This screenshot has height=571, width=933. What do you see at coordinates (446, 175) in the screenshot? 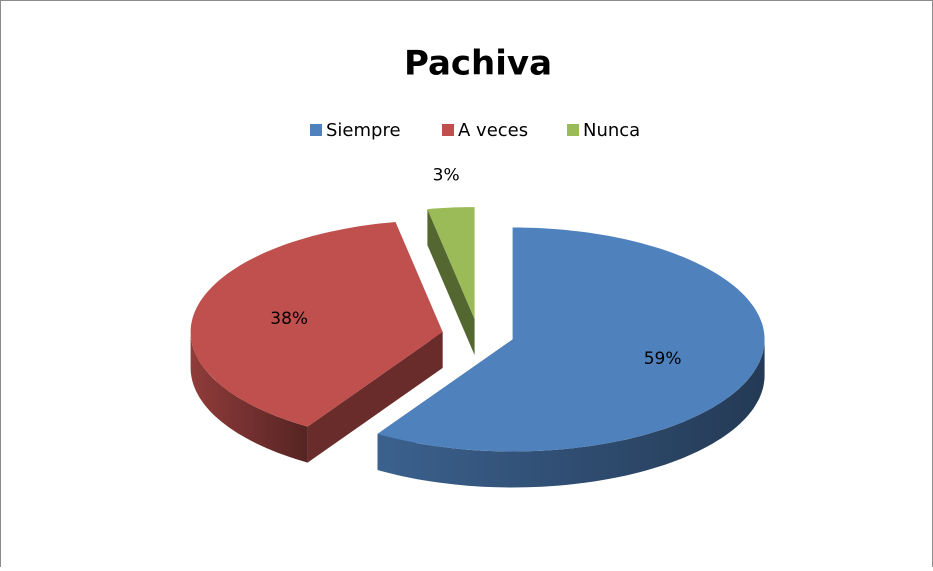
I see `data-label: 3%` at bounding box center [446, 175].